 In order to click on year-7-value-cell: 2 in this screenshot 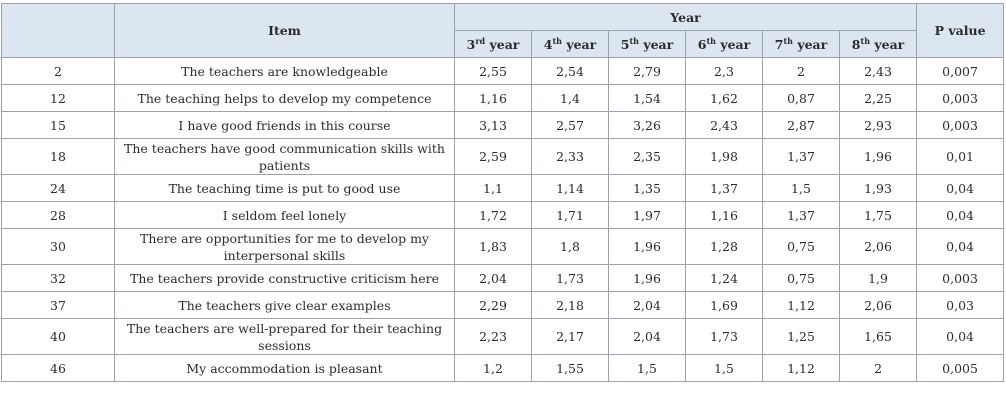, I will do `click(801, 71)`.